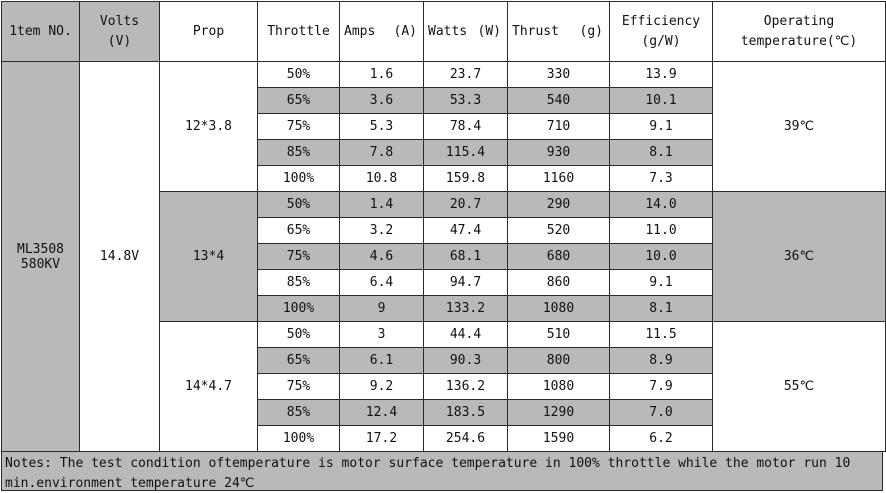 This screenshot has width=886, height=493. Describe the element at coordinates (558, 230) in the screenshot. I see `thrust-cell: 520` at that location.